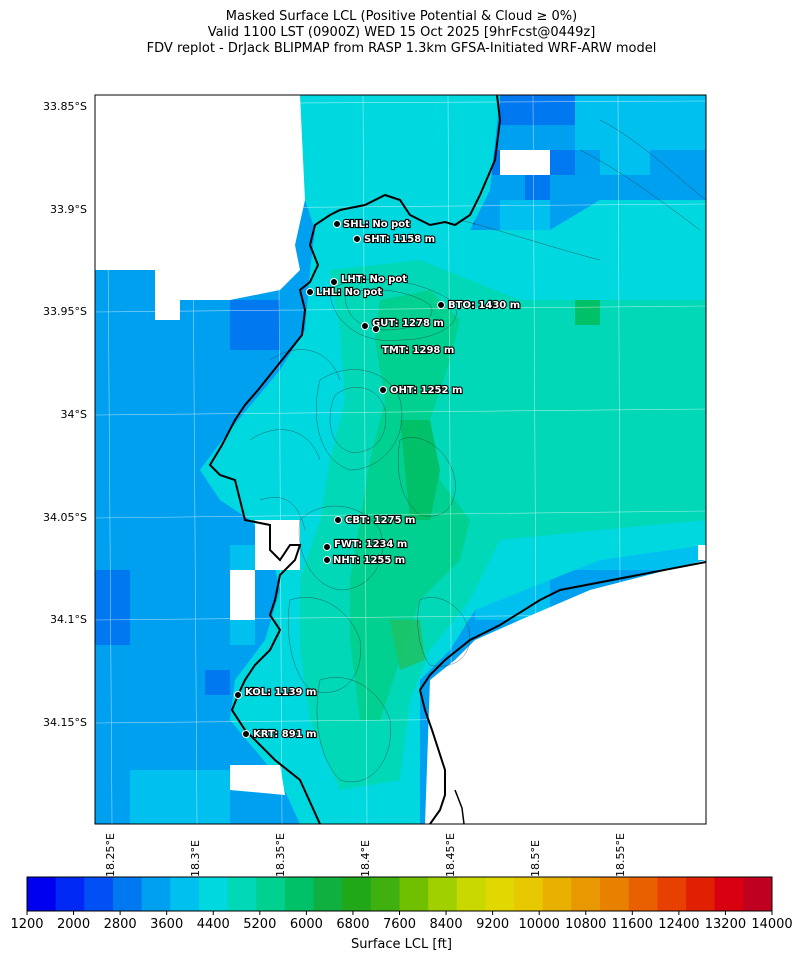 This screenshot has width=803, height=962. Describe the element at coordinates (65, 311) in the screenshot. I see `lat-tick-label: 33.95°S` at that location.